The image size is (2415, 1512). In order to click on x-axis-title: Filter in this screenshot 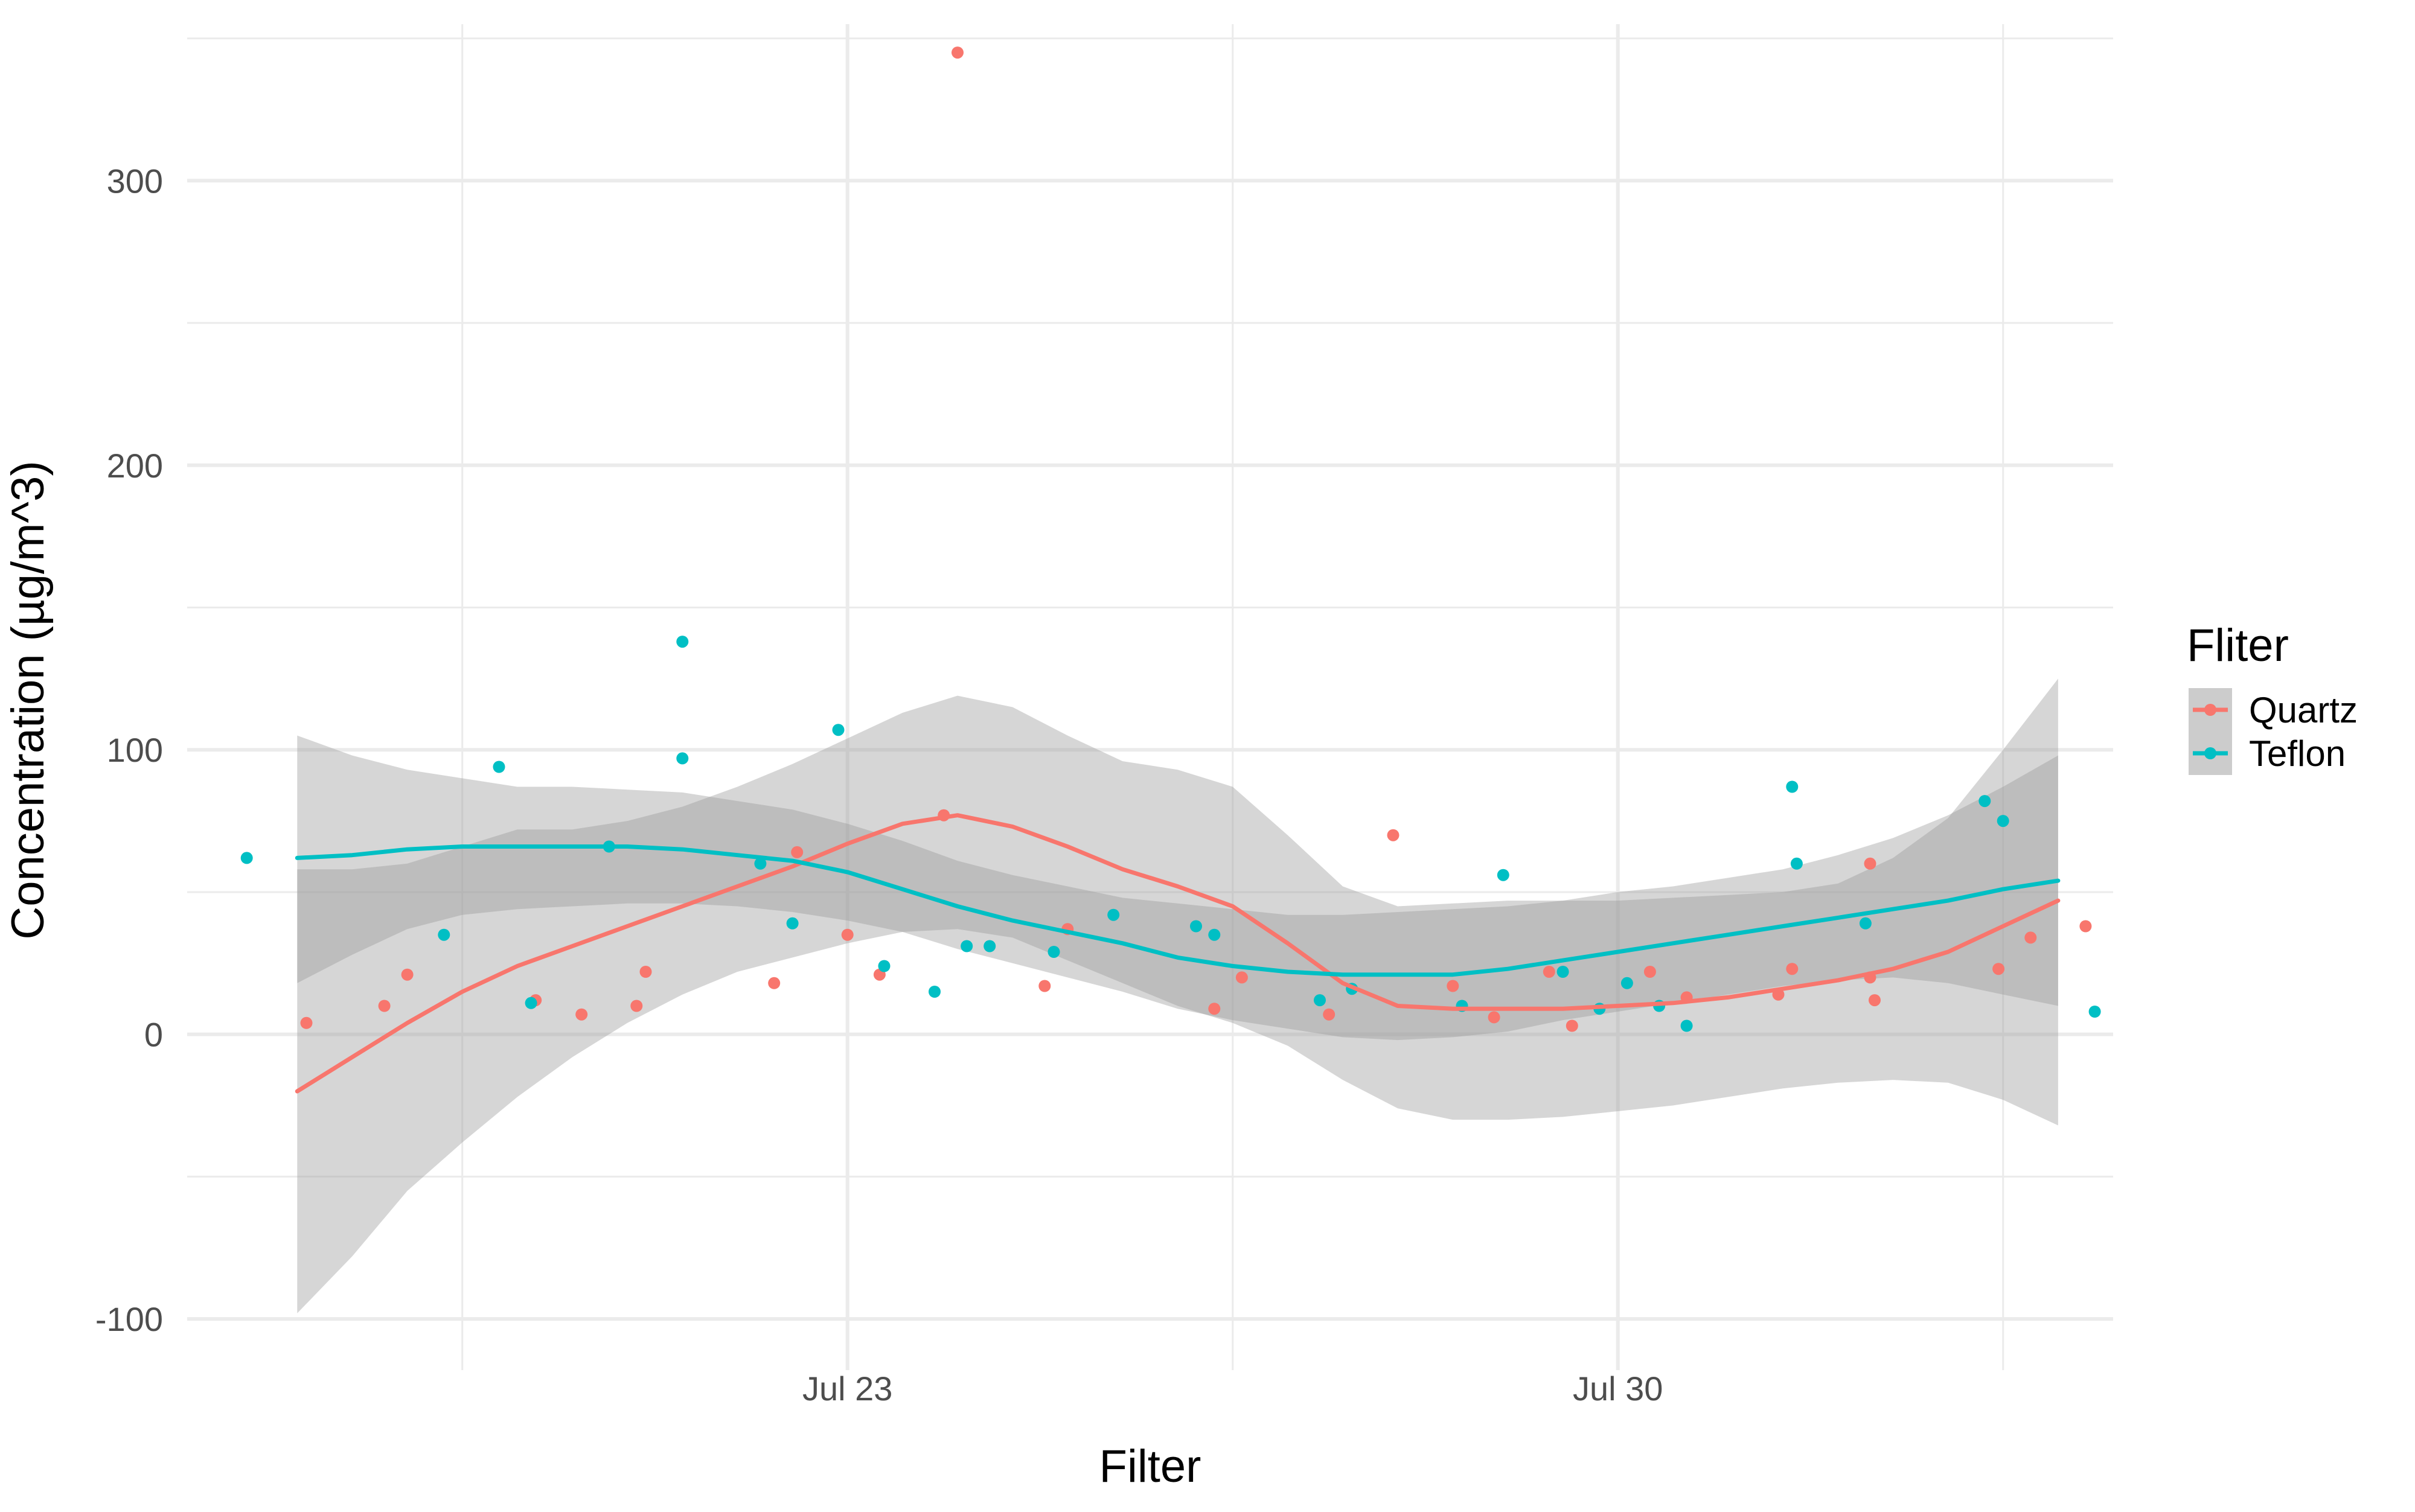, I will do `click(1150, 1466)`.